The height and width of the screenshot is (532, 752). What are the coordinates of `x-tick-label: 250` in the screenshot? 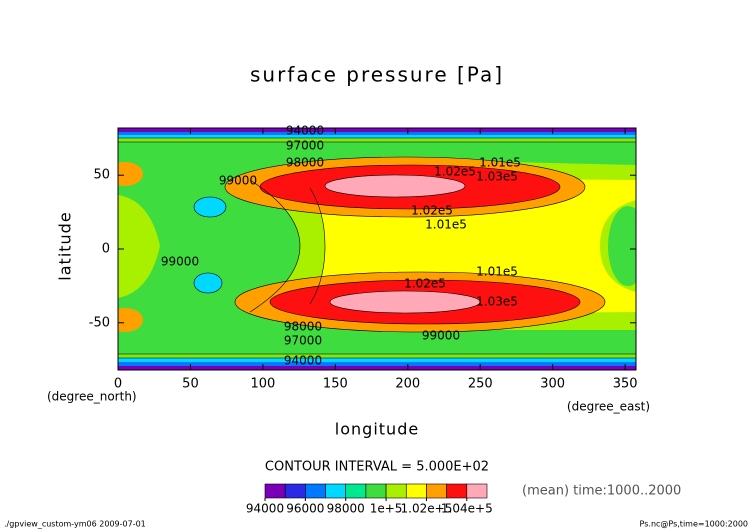 It's located at (480, 384).